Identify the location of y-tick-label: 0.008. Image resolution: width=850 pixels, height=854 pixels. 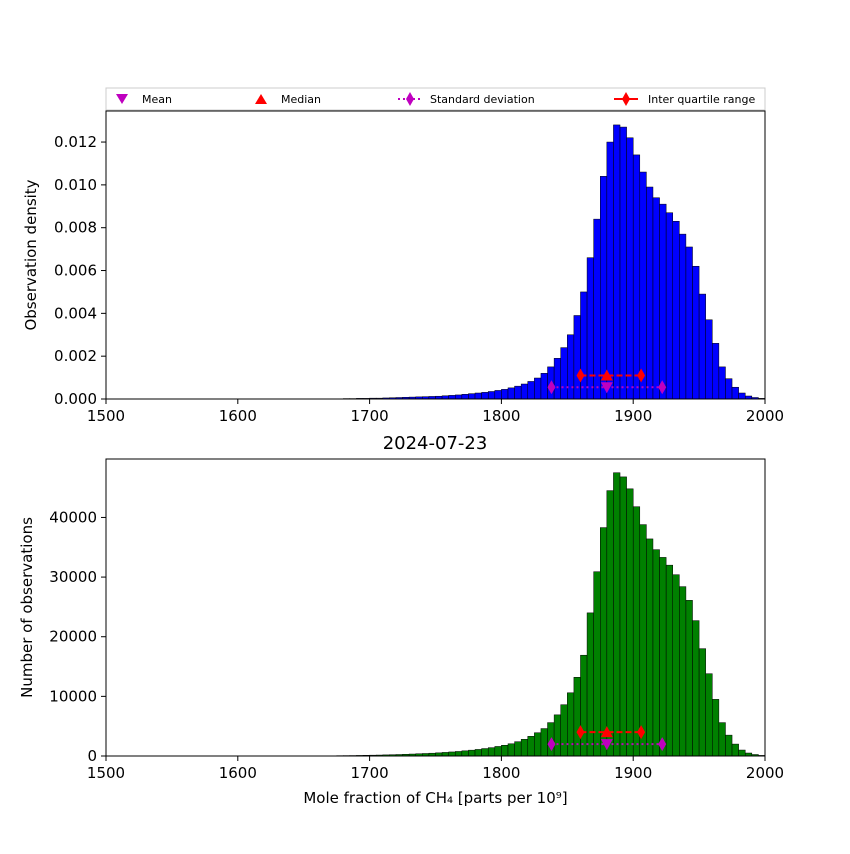
(75, 228).